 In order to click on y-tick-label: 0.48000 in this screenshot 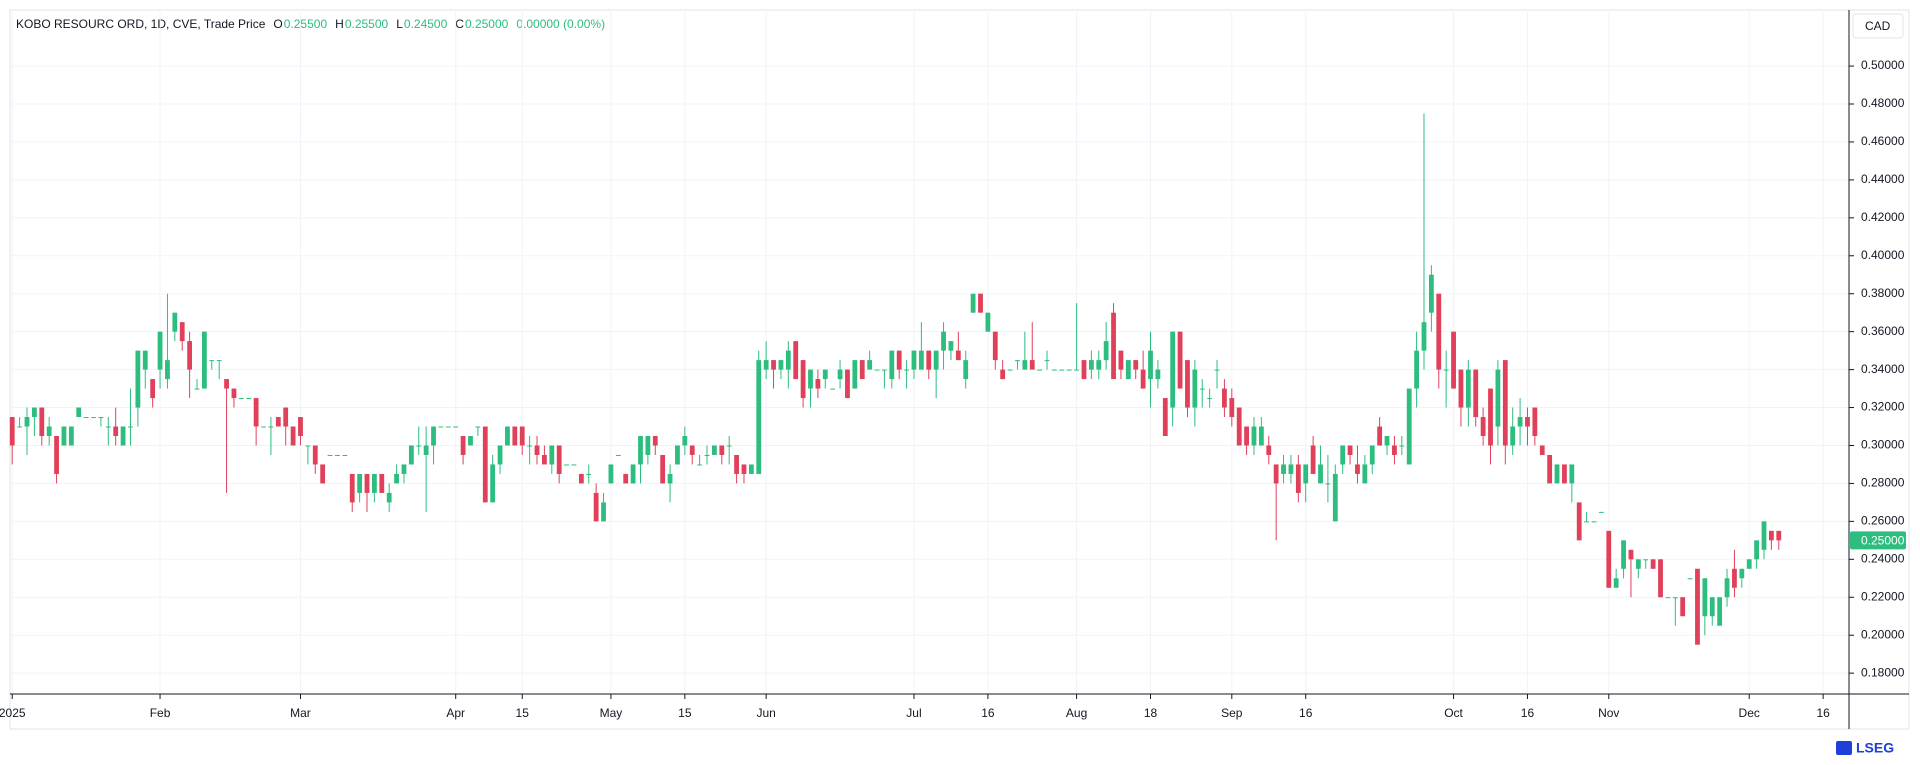, I will do `click(1883, 103)`.